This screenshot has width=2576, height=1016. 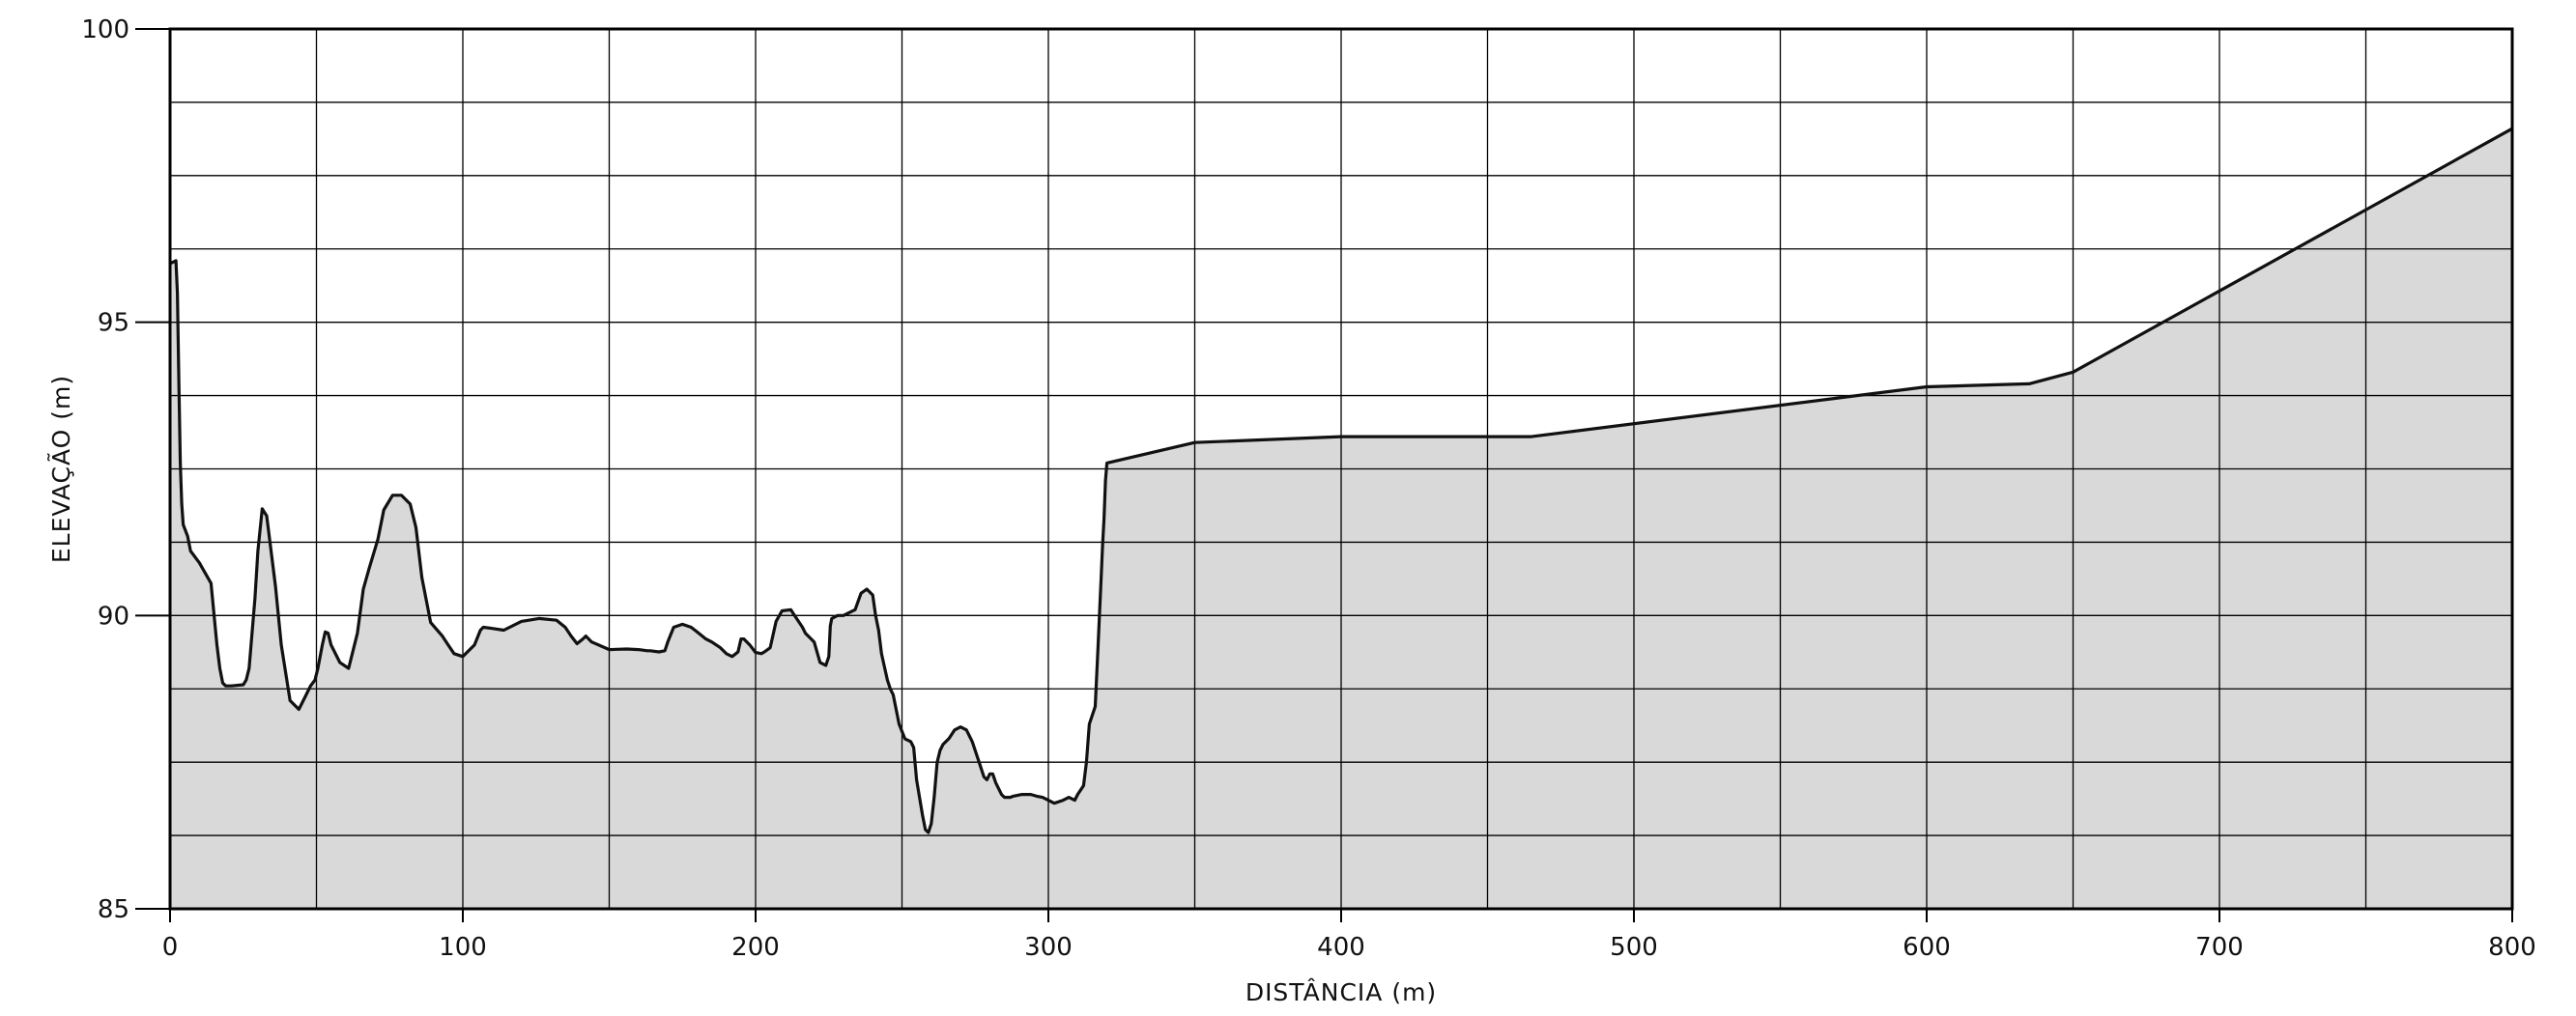 What do you see at coordinates (171, 947) in the screenshot?
I see `x-tick-label: 0` at bounding box center [171, 947].